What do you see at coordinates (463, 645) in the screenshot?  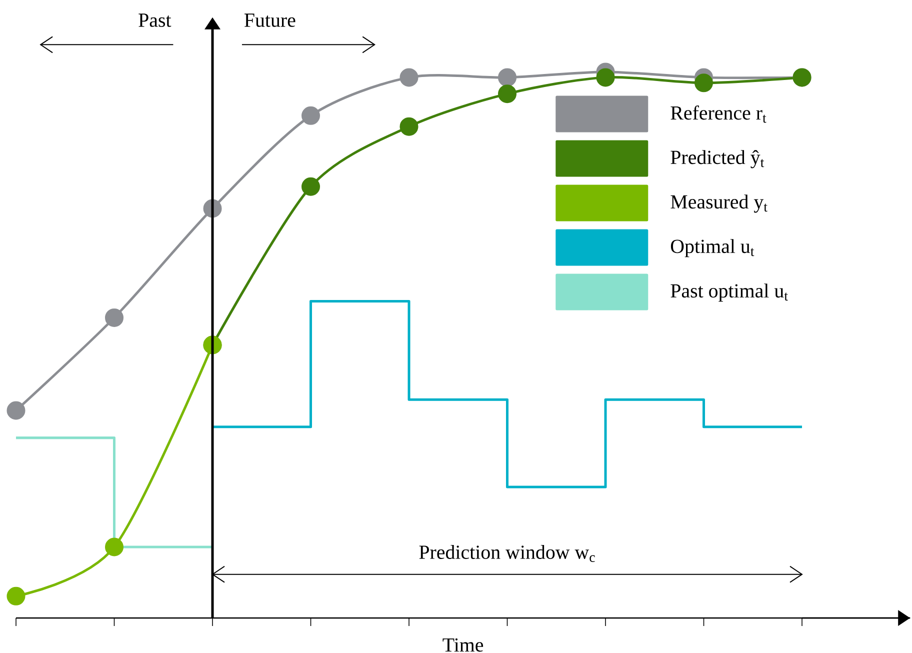 I see `x-axis-title: Time` at bounding box center [463, 645].